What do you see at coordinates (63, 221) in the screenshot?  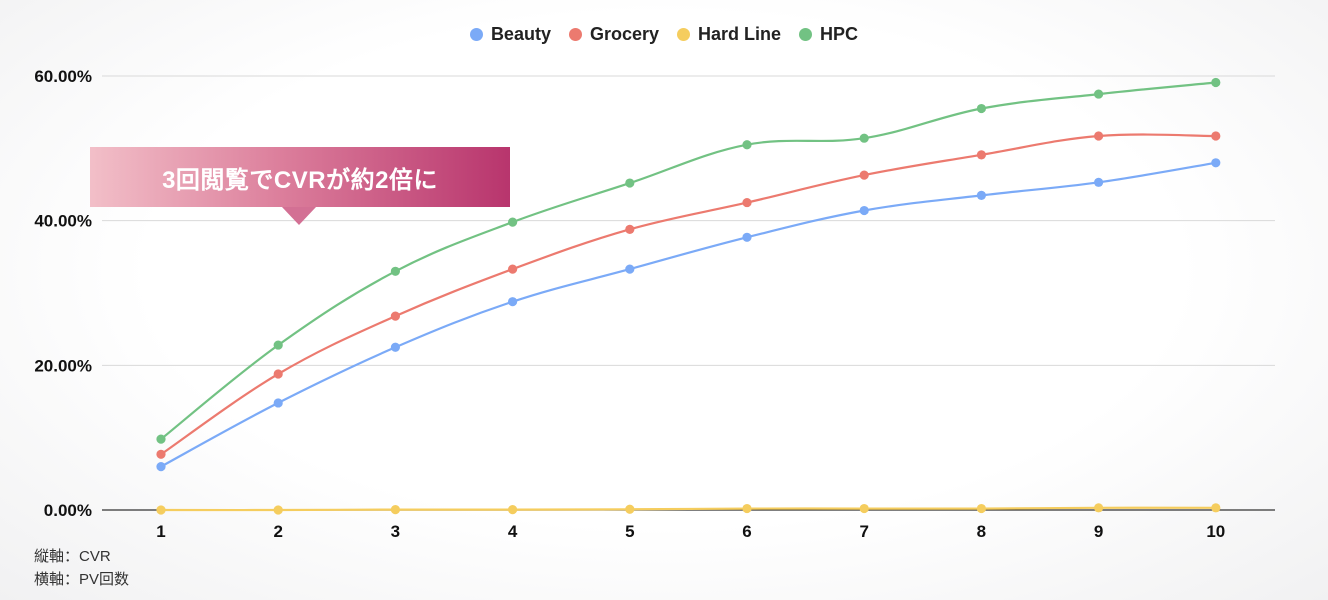 I see `y-tick-label: 40.00%` at bounding box center [63, 221].